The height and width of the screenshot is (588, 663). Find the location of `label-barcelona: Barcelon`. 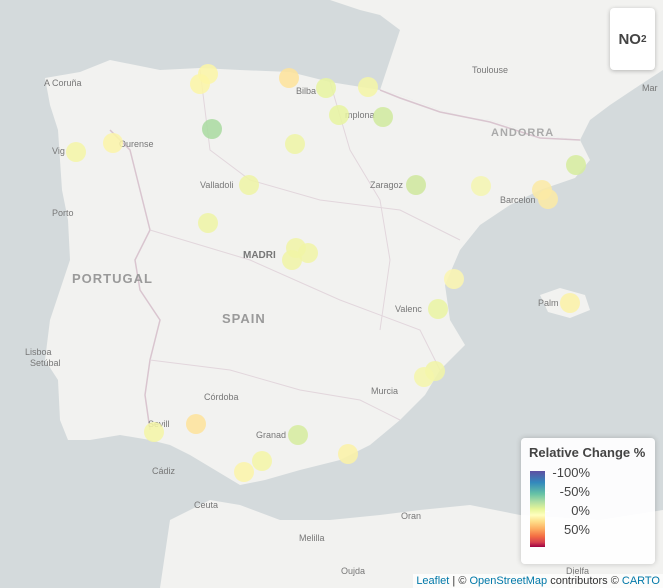

label-barcelona: Barcelon is located at coordinates (518, 200).